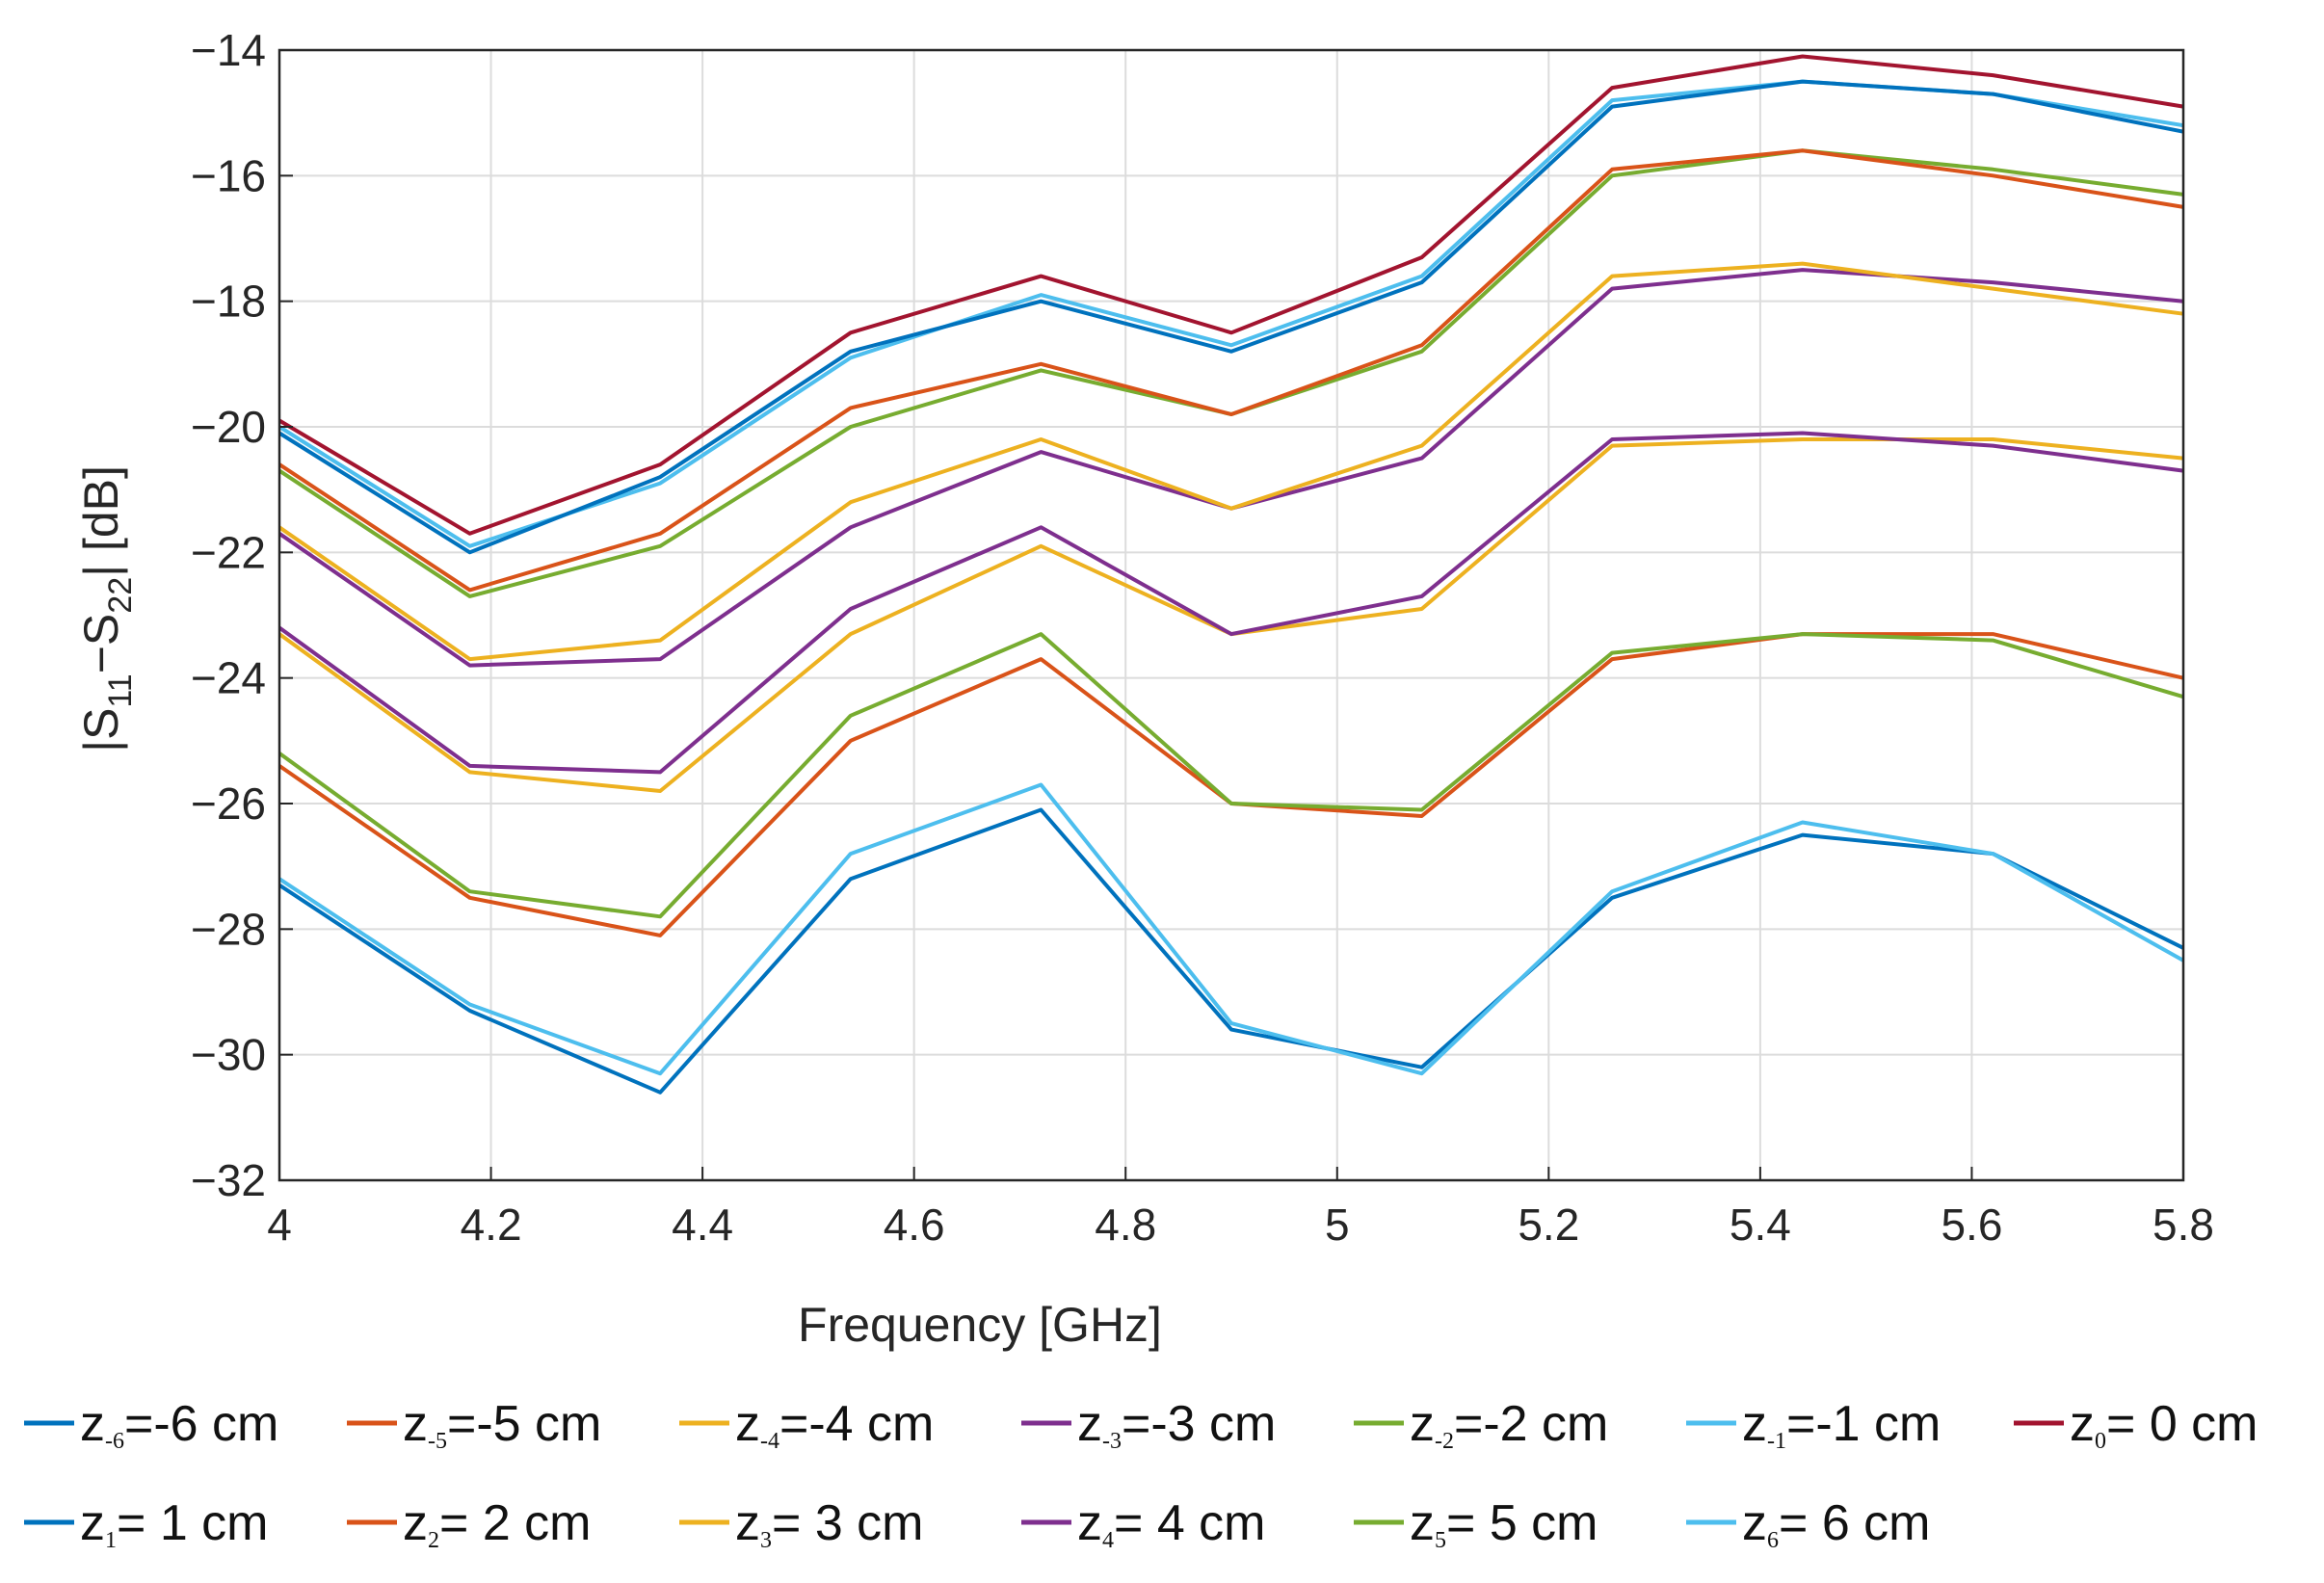  Describe the element at coordinates (1177, 1425) in the screenshot. I see `legend-label: z-3=-3 cm` at that location.